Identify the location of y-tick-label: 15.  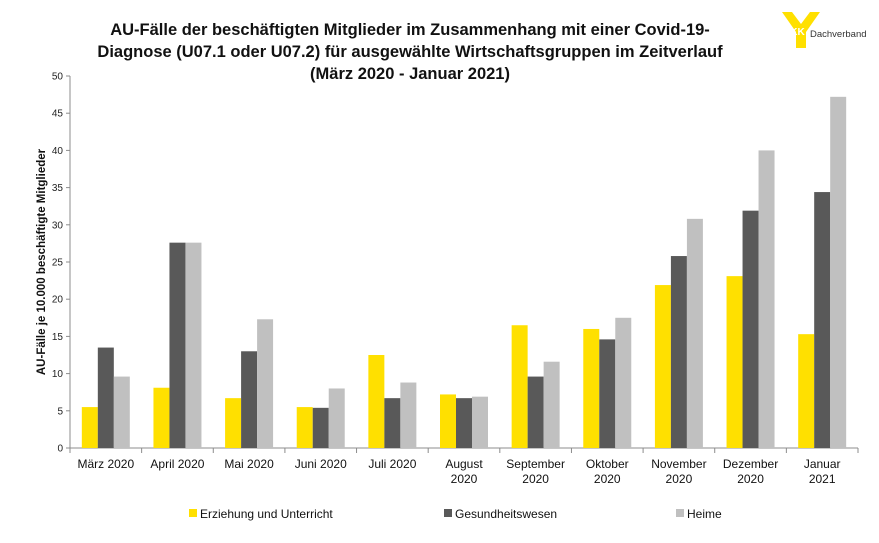
(58, 337).